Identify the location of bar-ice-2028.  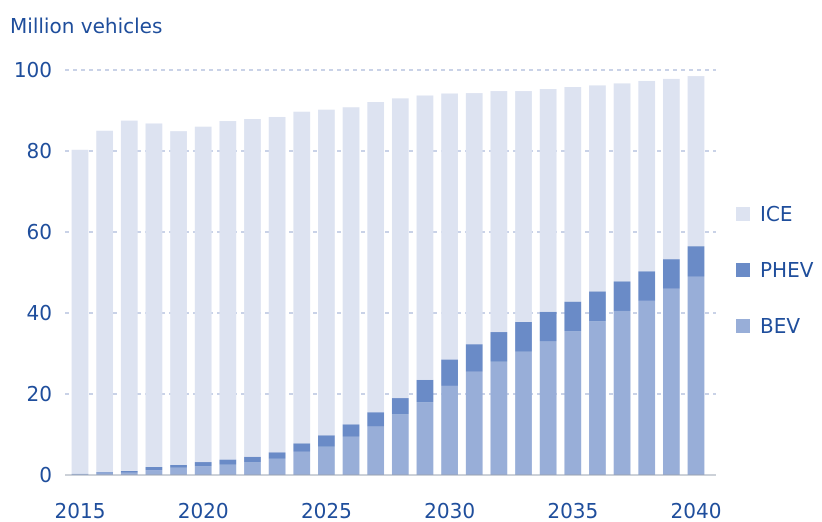
(400, 248).